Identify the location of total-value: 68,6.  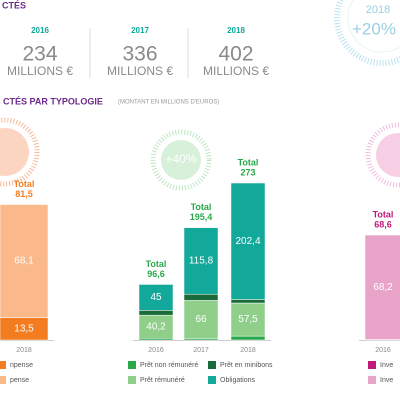
(383, 224).